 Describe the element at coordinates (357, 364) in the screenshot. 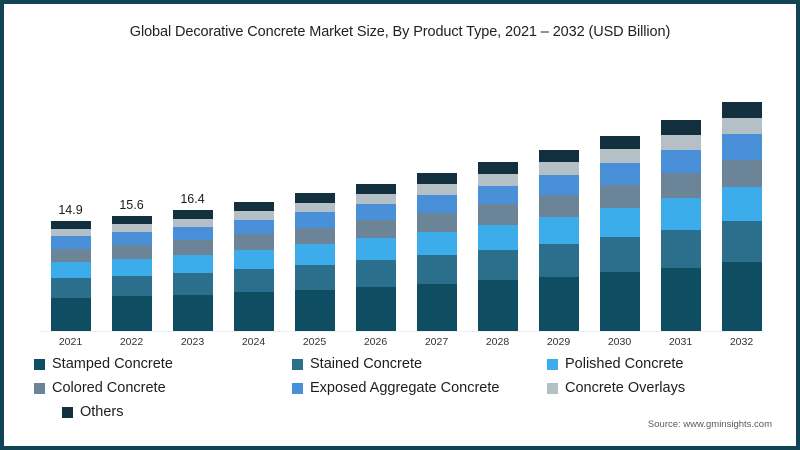

I see `legend-item: Stained Concrete` at that location.